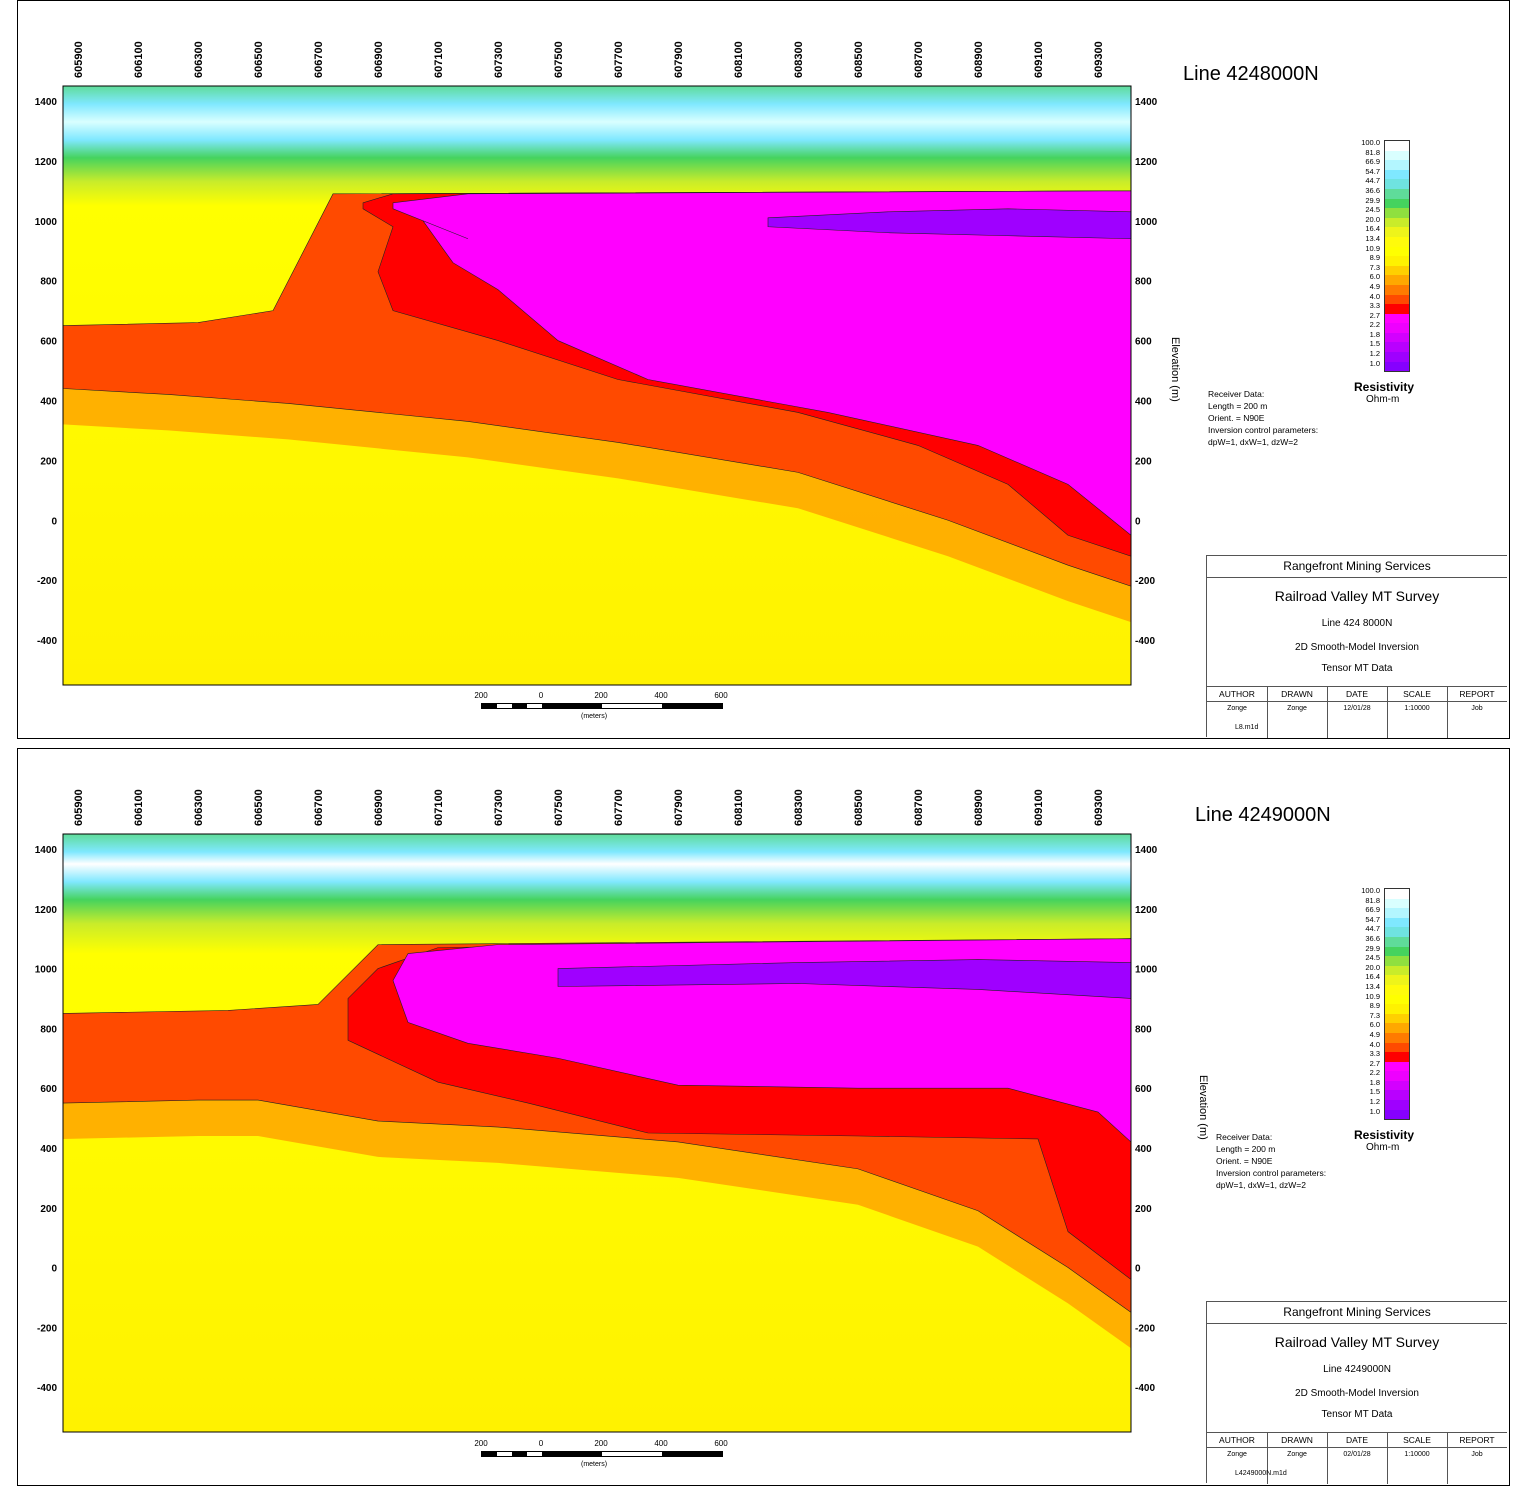 The width and height of the screenshot is (1528, 1504). Describe the element at coordinates (1372, 171) in the screenshot. I see `legend-value: 54.7` at that location.